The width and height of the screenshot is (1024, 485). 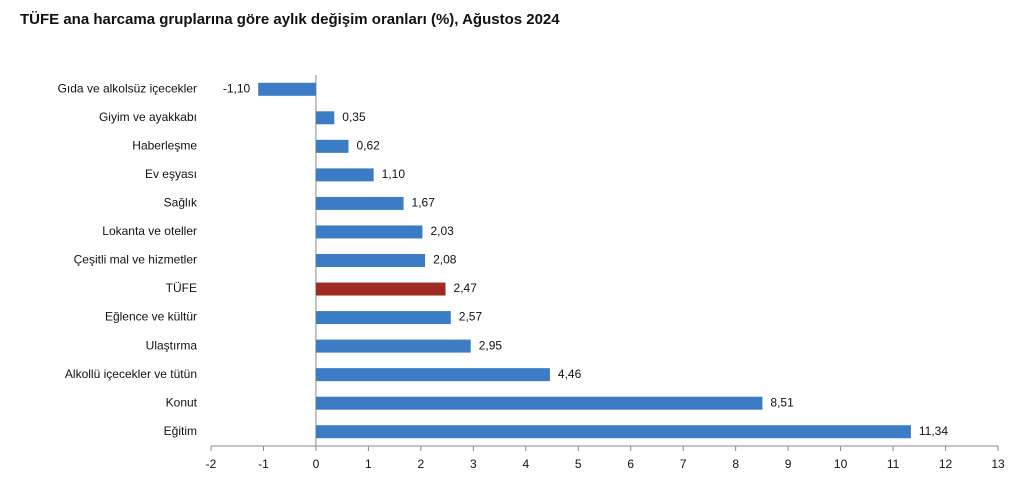 What do you see at coordinates (578, 464) in the screenshot?
I see `x-tick-label: 5` at bounding box center [578, 464].